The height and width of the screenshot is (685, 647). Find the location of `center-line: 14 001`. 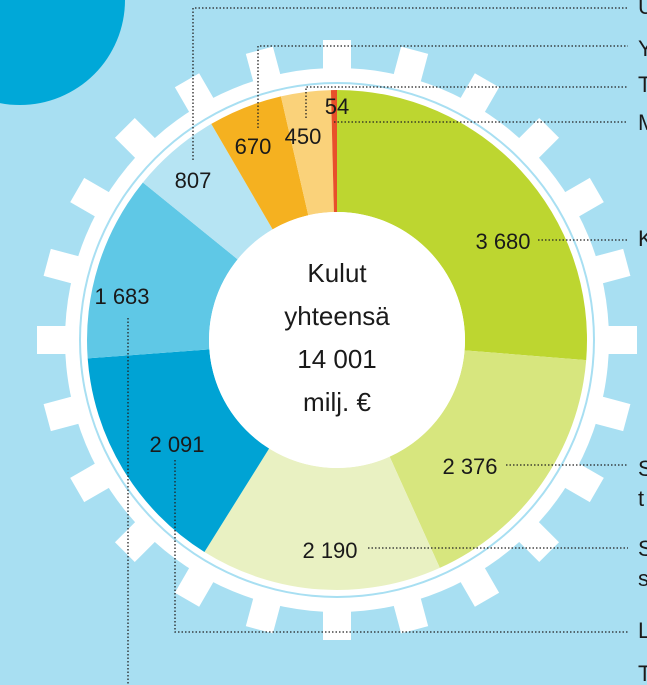

center-line: 14 001 is located at coordinates (337, 359).